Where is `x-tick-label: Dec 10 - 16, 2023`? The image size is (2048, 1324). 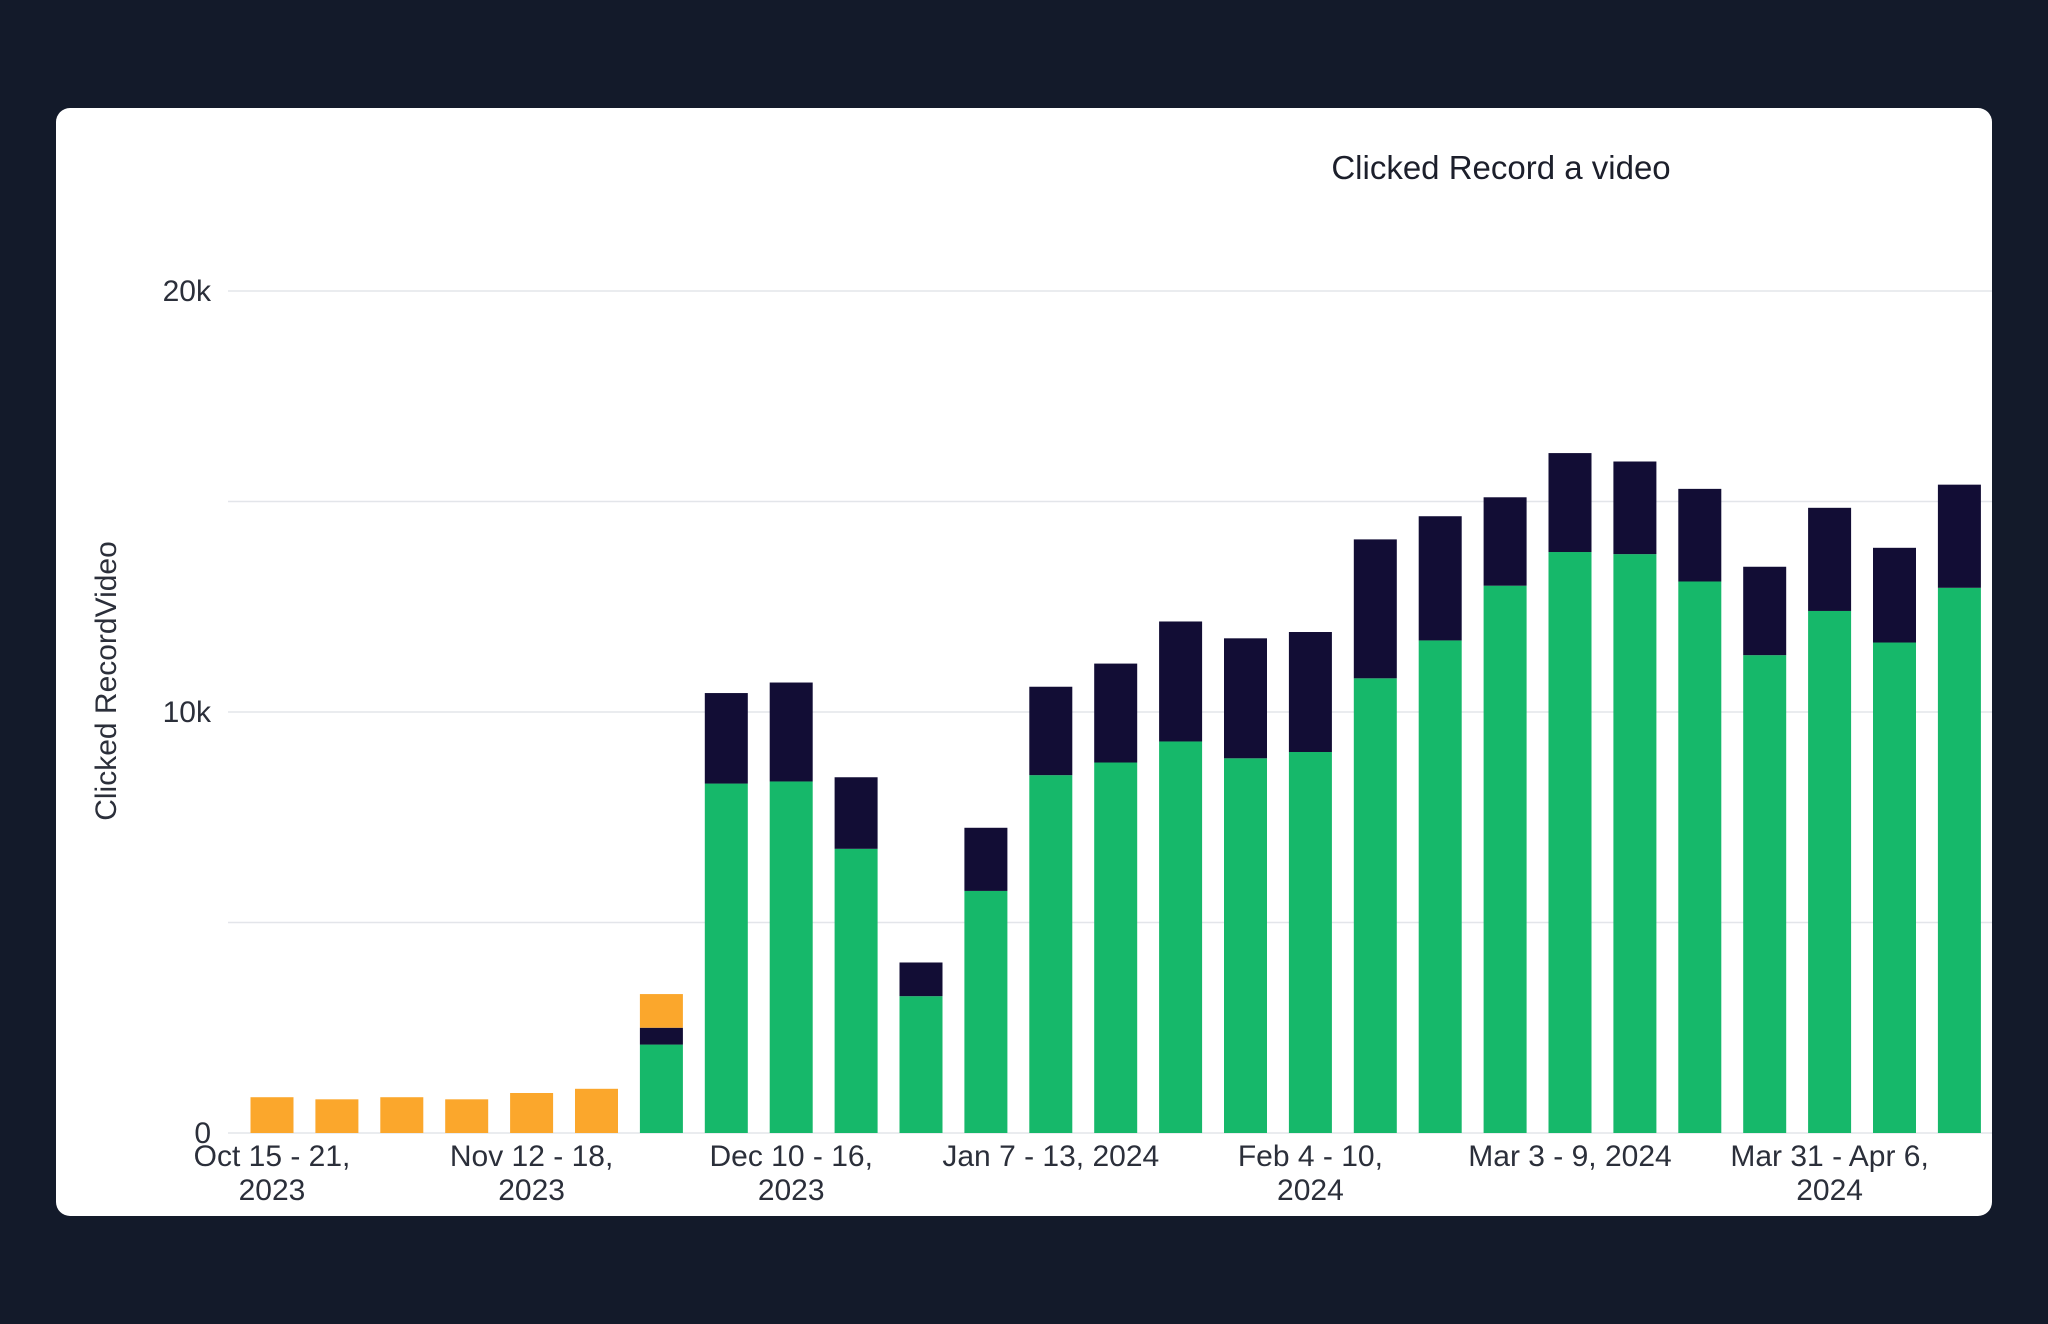
x-tick-label: Dec 10 - 16, 2023 is located at coordinates (790, 1173).